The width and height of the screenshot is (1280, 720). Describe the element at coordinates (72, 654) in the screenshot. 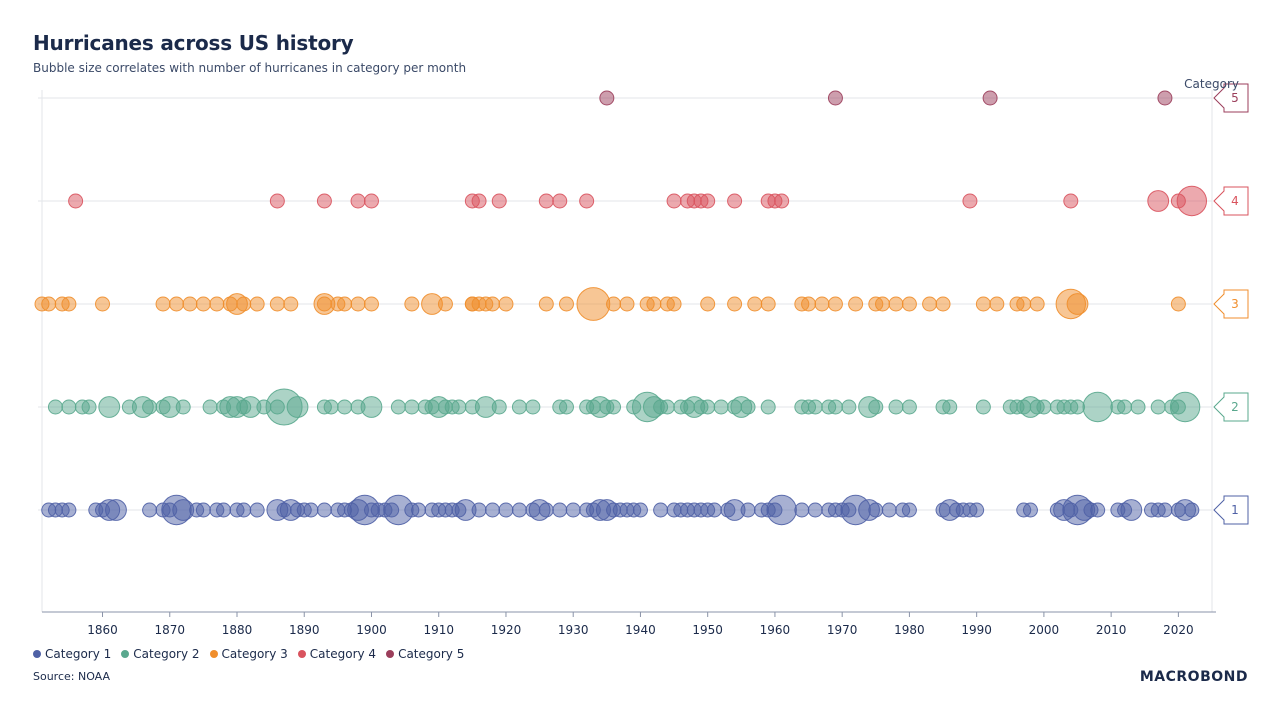

I see `legend-item-category-1: Category 1` at that location.